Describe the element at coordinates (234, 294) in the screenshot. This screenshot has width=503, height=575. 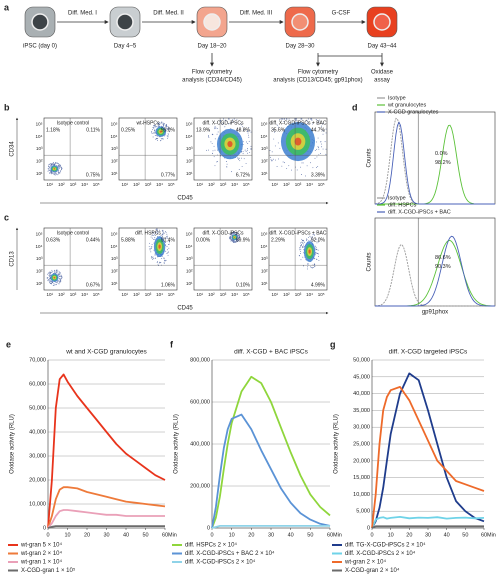
I see `x-tick-label: 10⁴` at that location.